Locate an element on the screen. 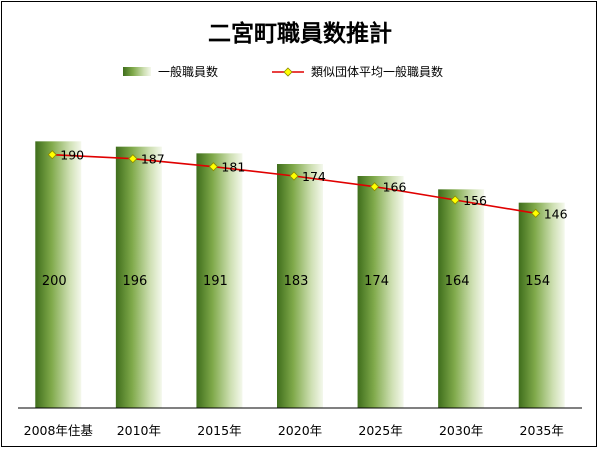 The image size is (600, 450). x-tick-label: 2035年 is located at coordinates (542, 430).